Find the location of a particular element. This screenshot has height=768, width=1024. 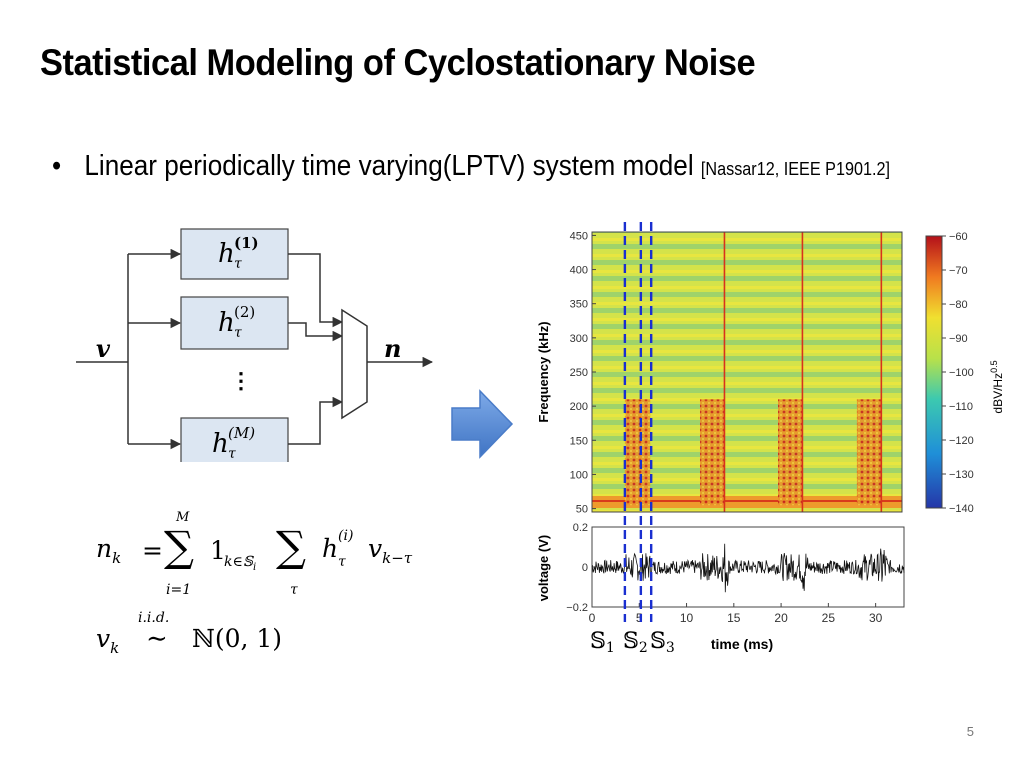

waveform-xtick-label: 10 is located at coordinates (687, 618).